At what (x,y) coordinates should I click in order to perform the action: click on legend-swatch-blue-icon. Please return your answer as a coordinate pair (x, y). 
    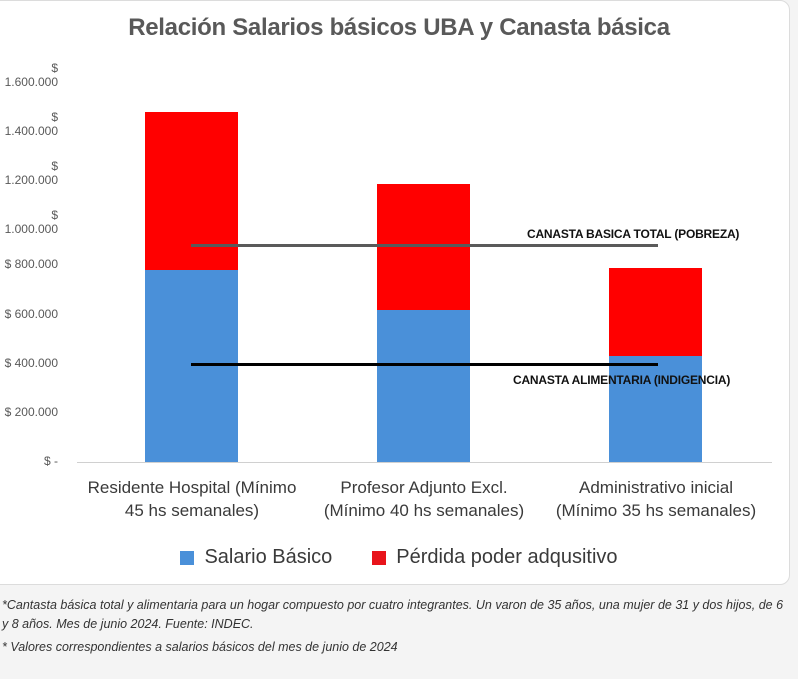
    Looking at the image, I should click on (187, 557).